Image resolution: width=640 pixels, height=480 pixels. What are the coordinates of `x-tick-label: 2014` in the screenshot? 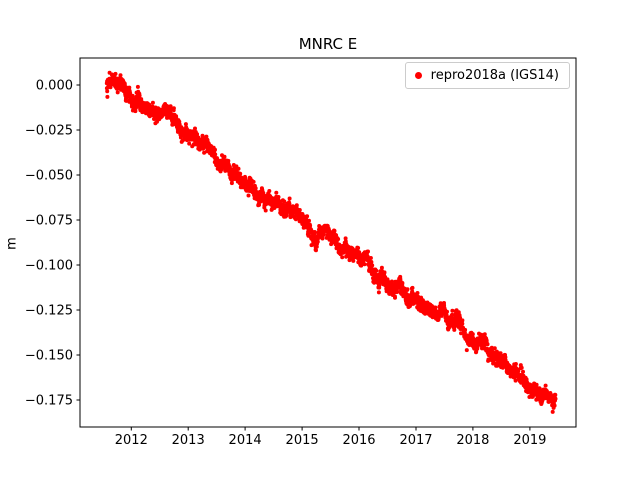 It's located at (245, 440).